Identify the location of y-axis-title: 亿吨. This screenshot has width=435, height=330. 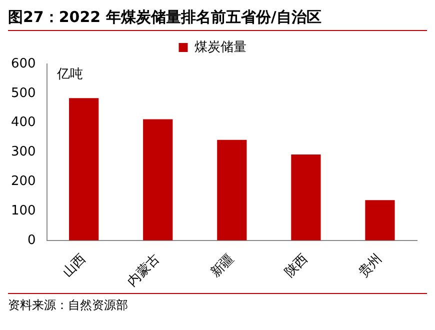
(69, 74).